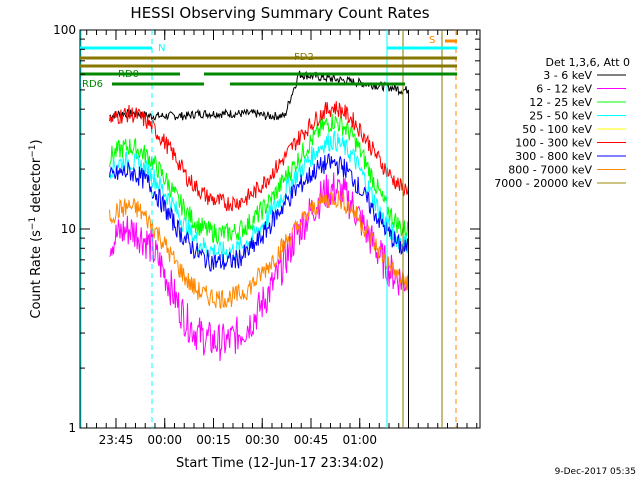 The height and width of the screenshot is (480, 640). I want to click on annot-s-label: S, so click(432, 40).